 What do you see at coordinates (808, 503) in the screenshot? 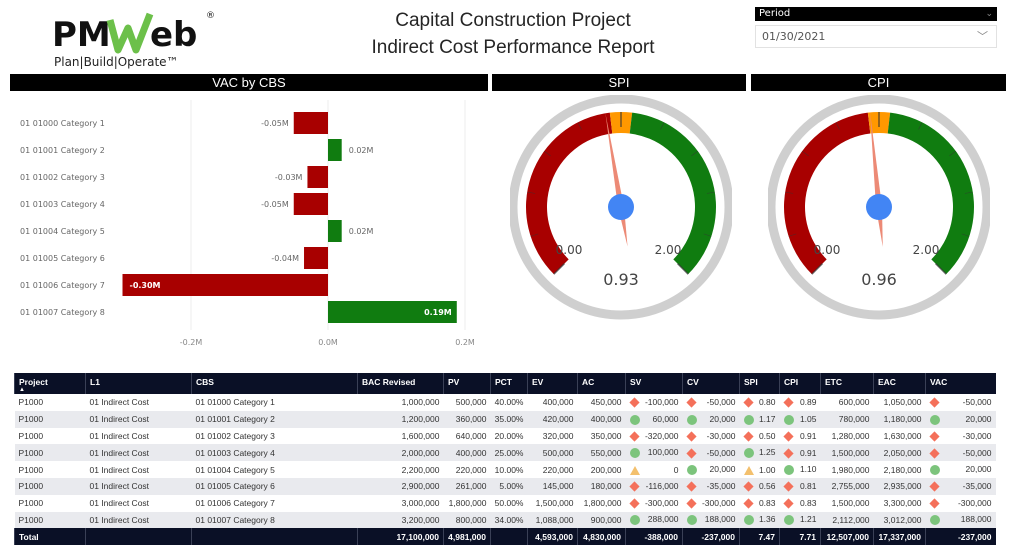
I see `cell-value: 0.83` at bounding box center [808, 503].